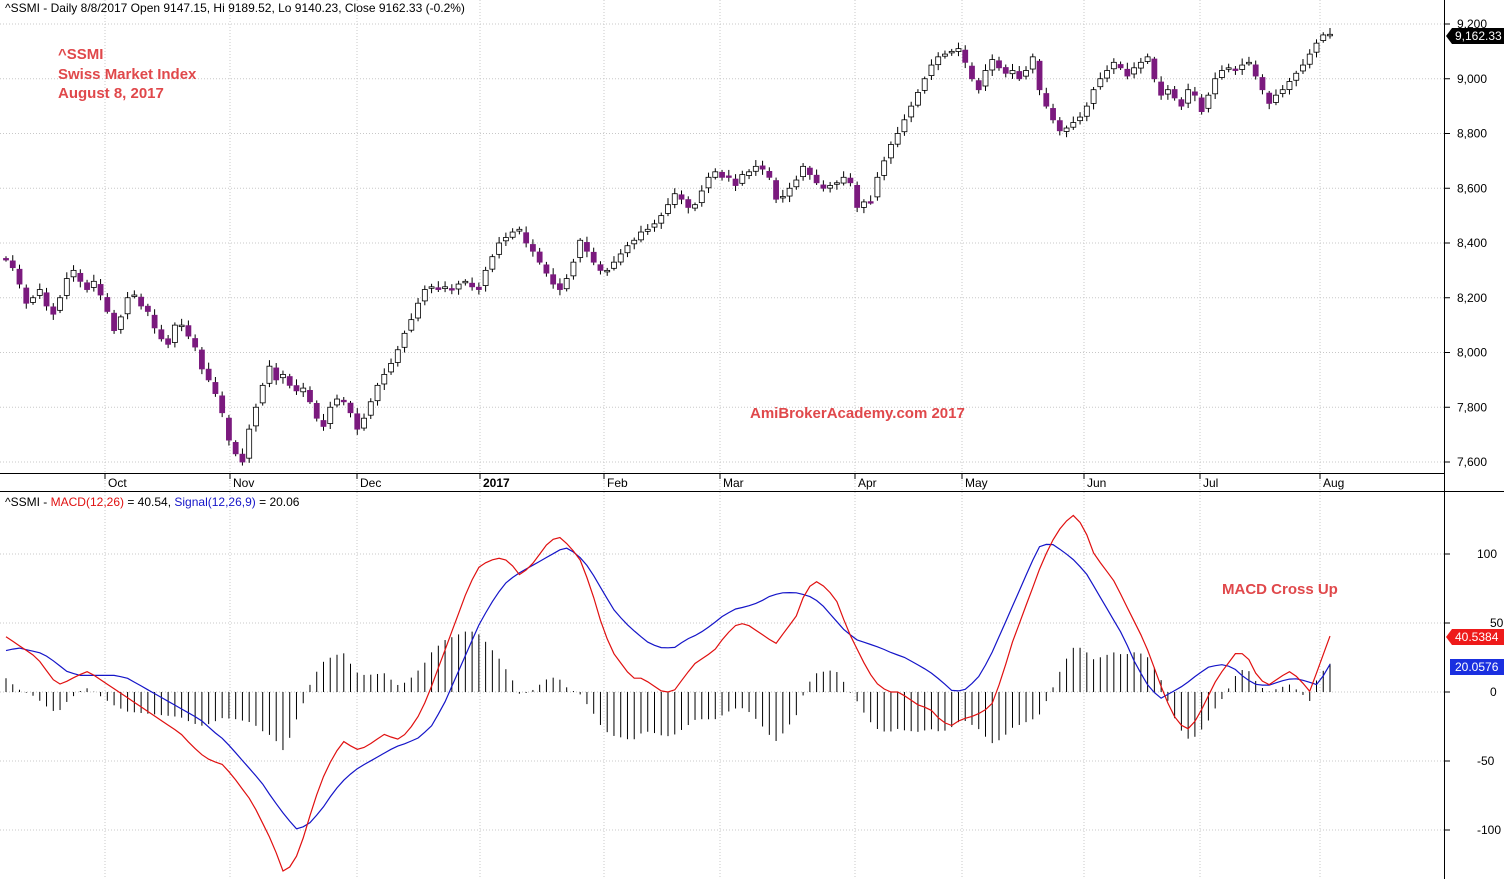  Describe the element at coordinates (1472, 462) in the screenshot. I see `price-y-tick-label: 7,600` at that location.